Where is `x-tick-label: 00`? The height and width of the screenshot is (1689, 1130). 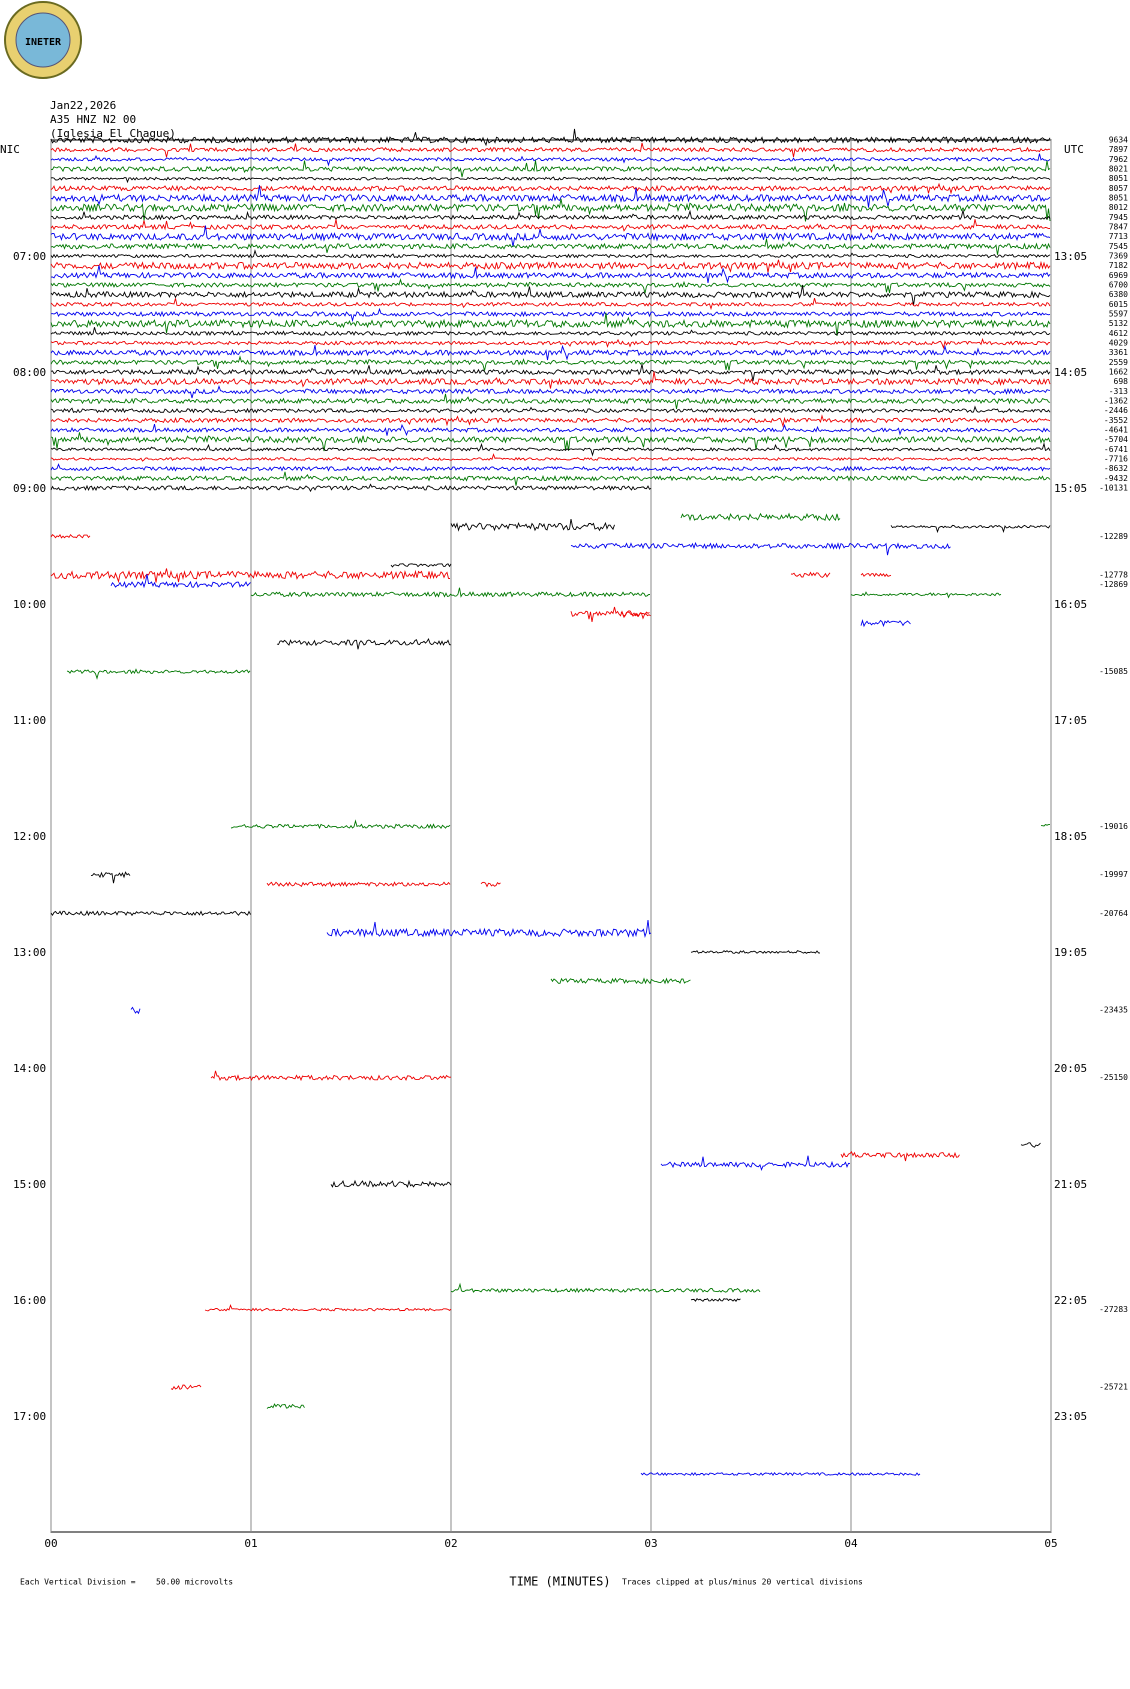 x-tick-label: 00 is located at coordinates (50, 1543).